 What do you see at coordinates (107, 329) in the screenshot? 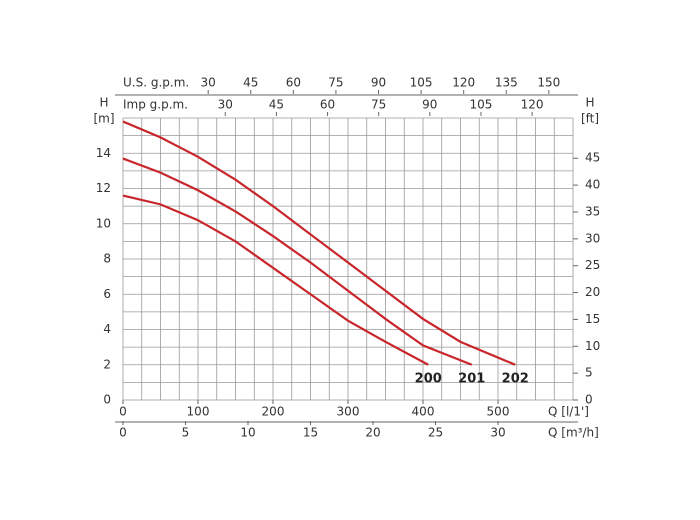
I see `y-tick-label: 4` at bounding box center [107, 329].